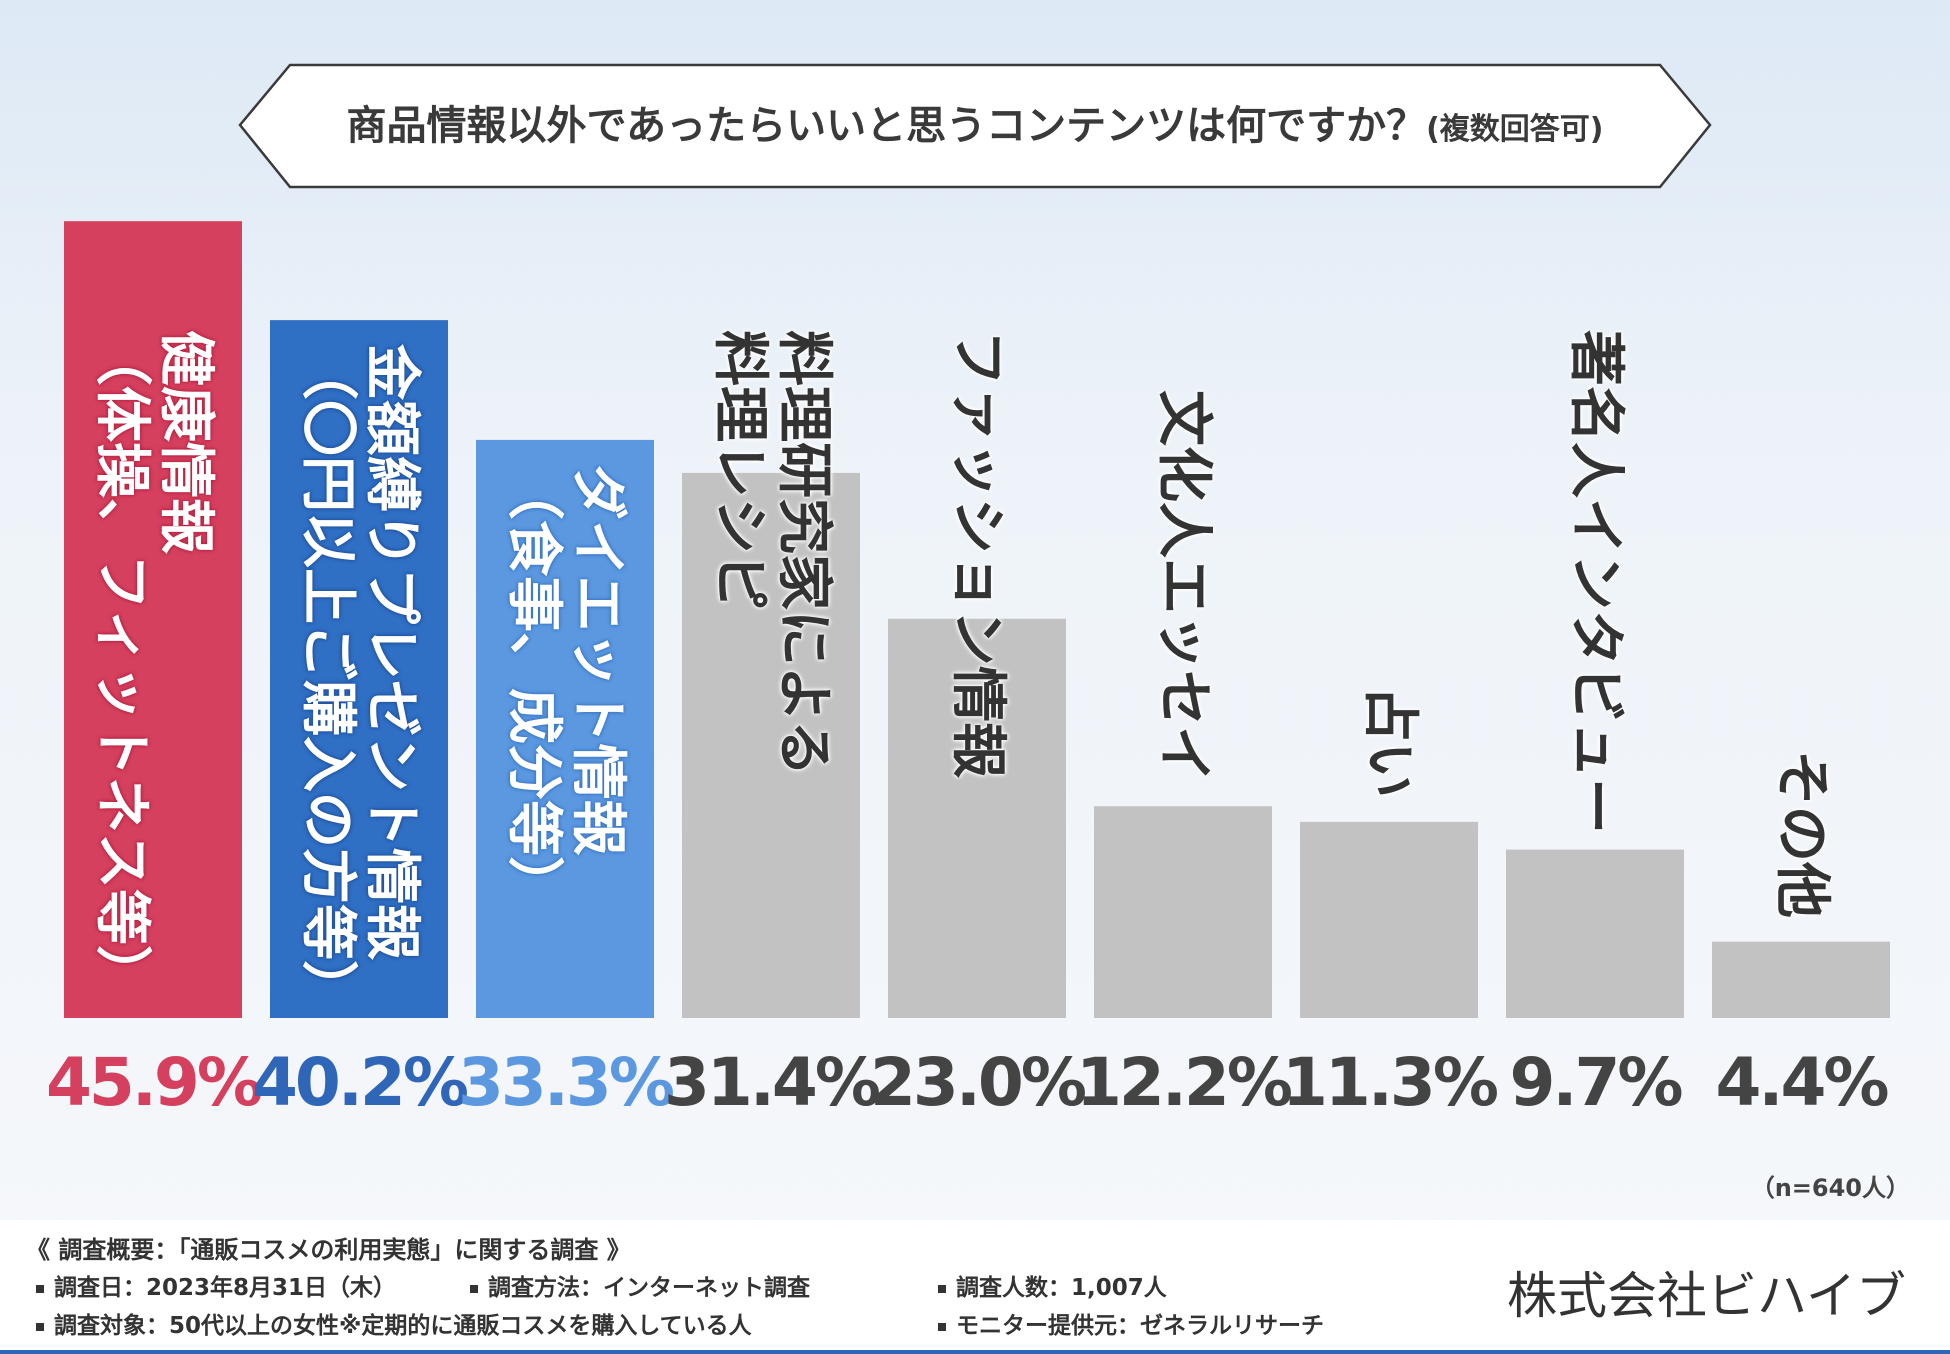 The image size is (1950, 1354). I want to click on category-label-line: 健康情報, so click(185, 442).